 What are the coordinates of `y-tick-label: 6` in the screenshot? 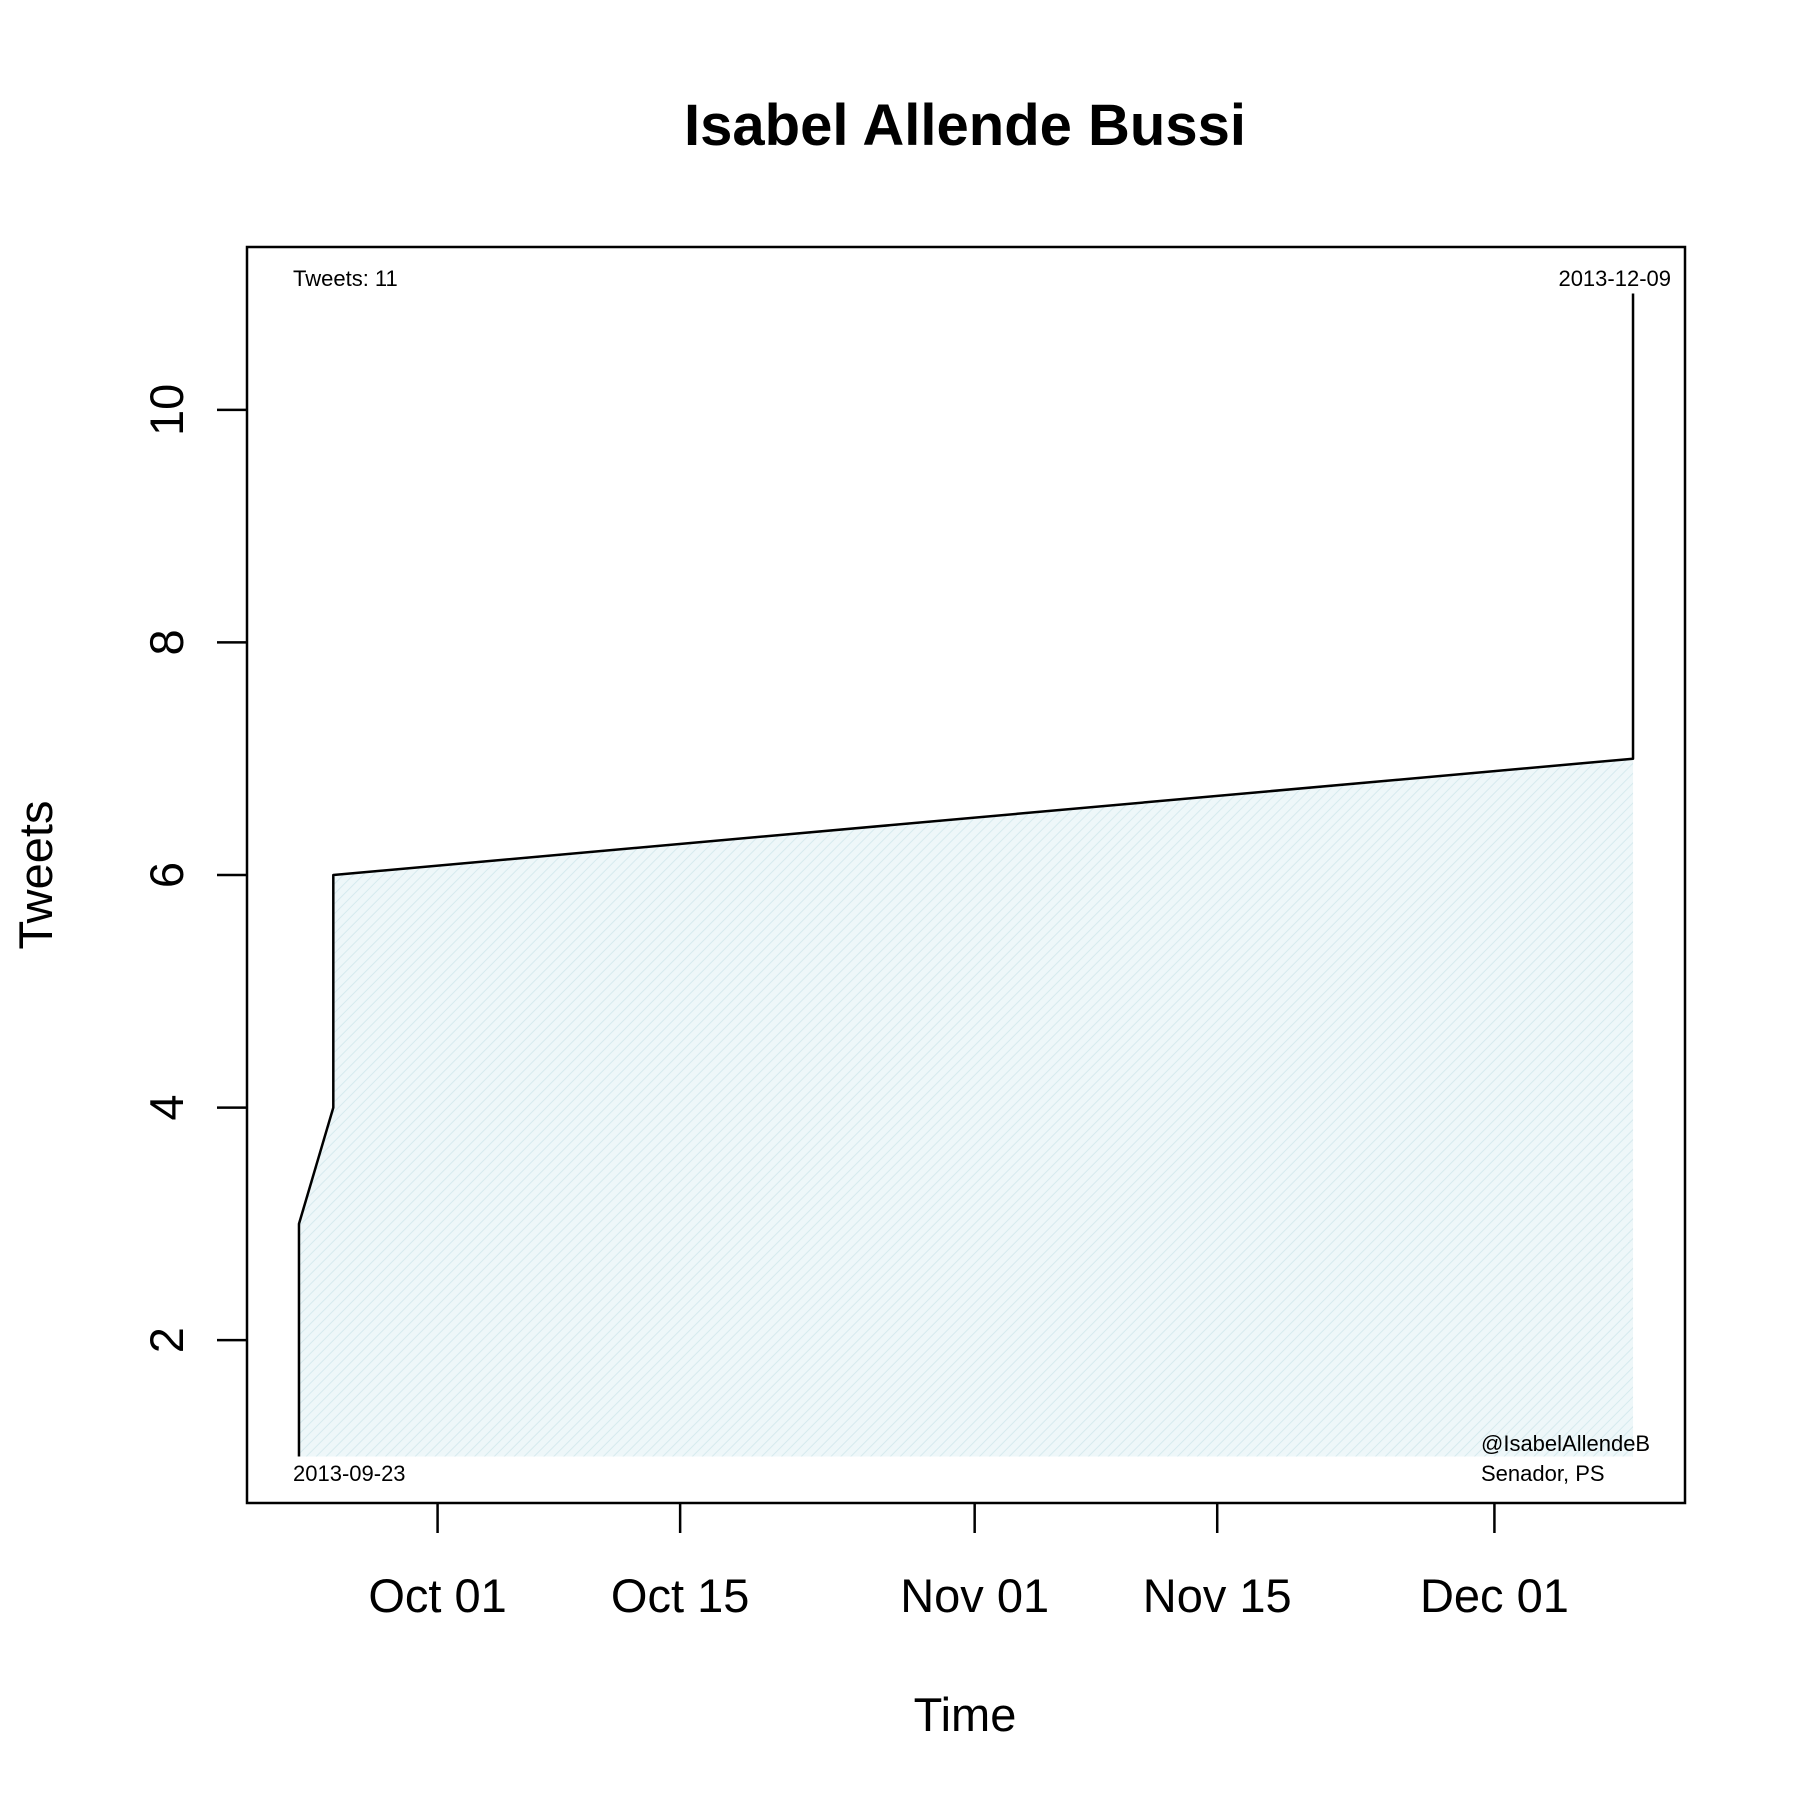 It's located at (166, 875).